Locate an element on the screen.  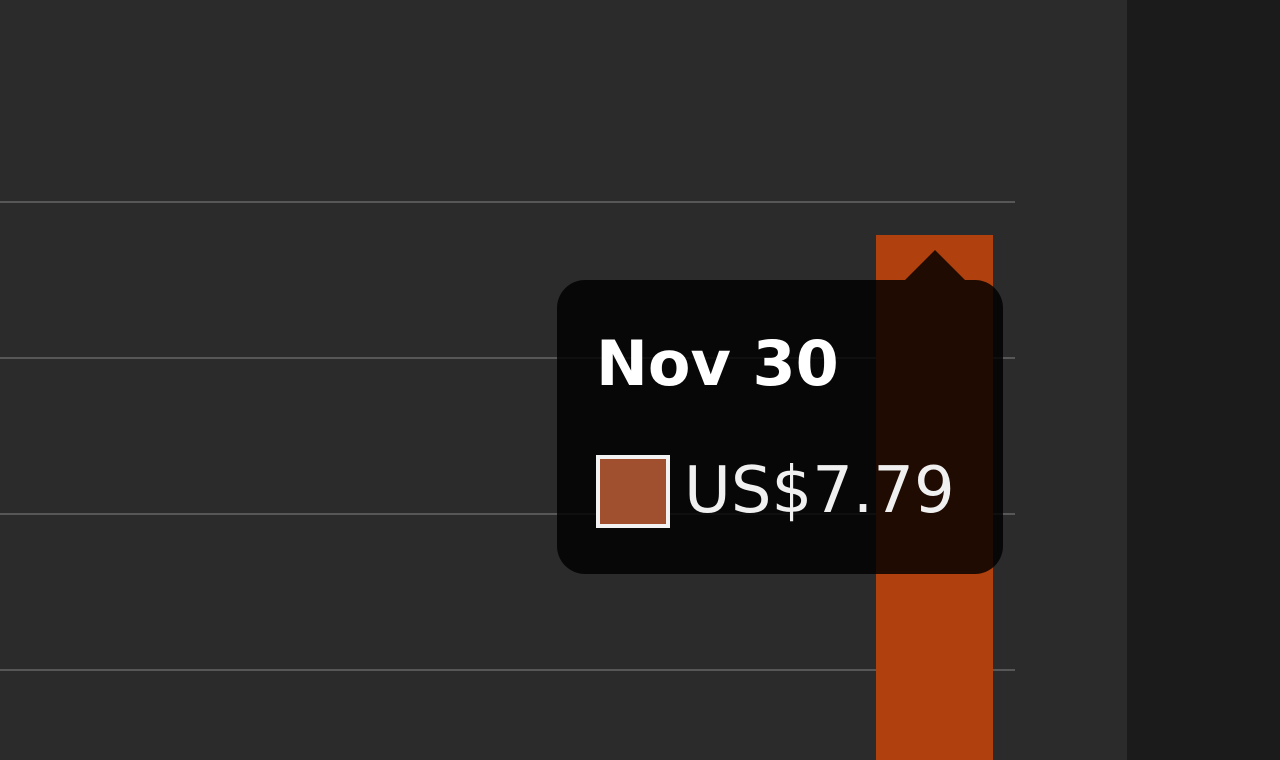
tooltip-date: Nov 30 is located at coordinates (717, 363).